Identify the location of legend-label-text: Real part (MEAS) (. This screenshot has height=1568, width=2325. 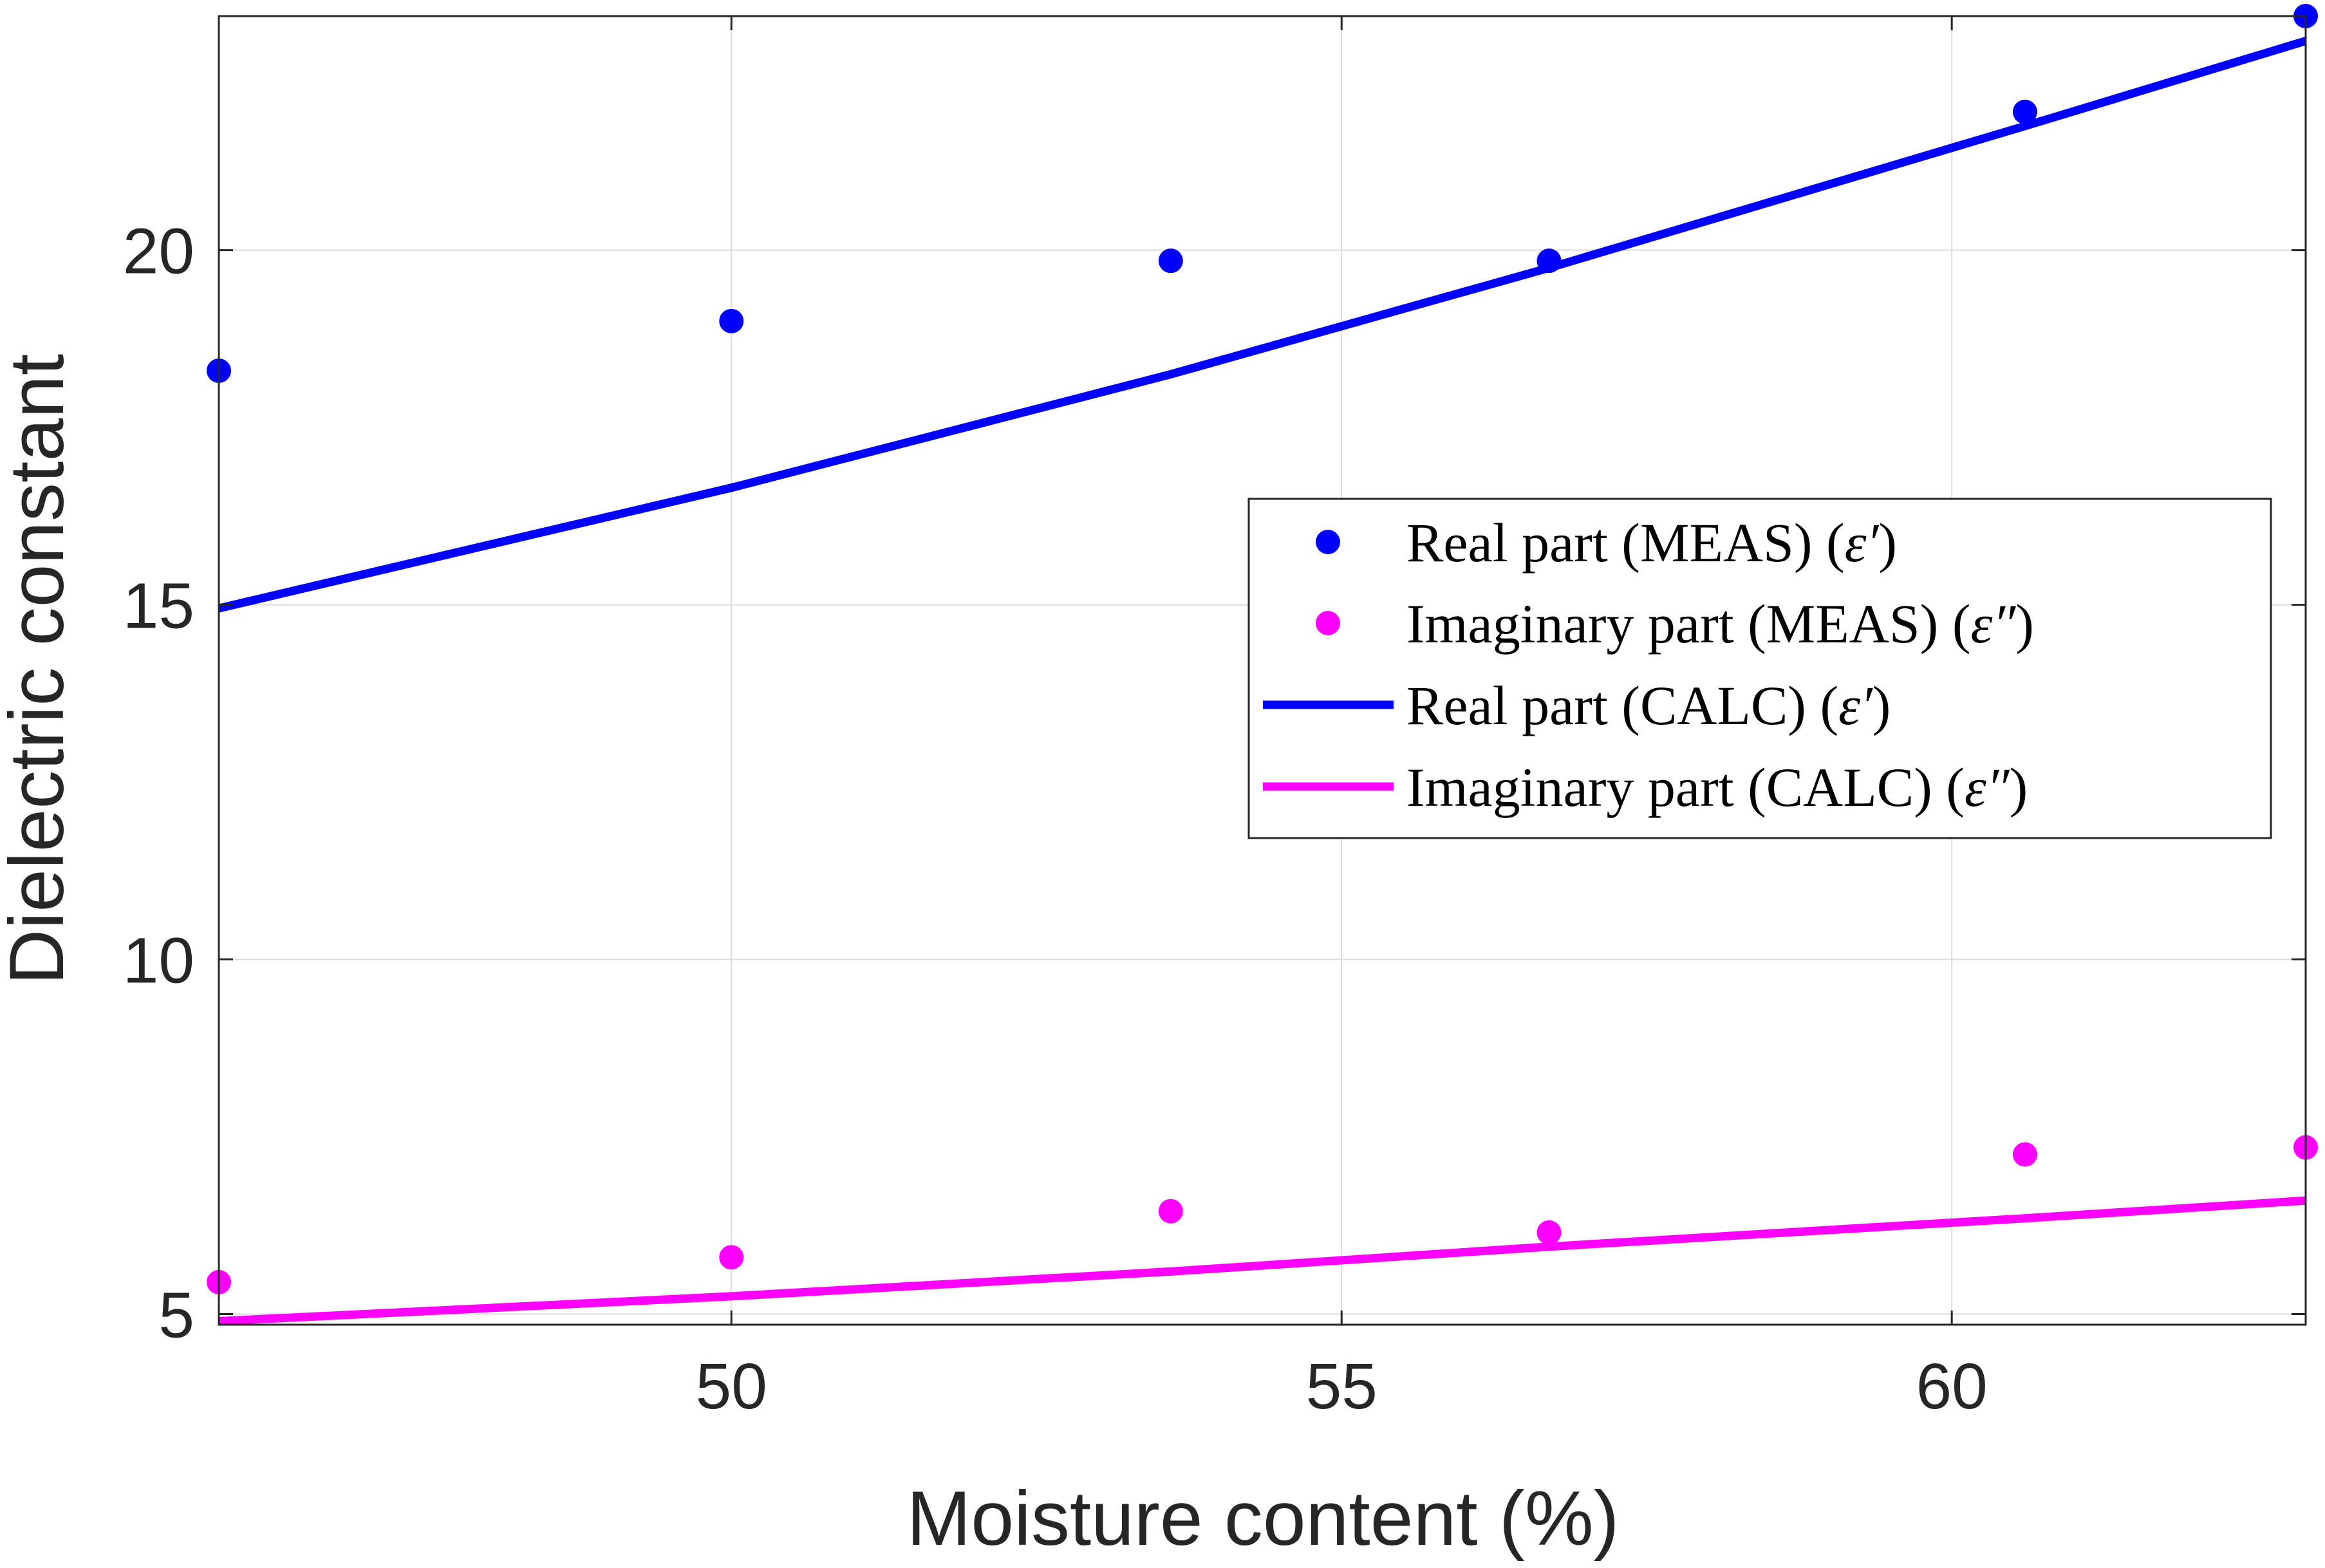
(1625, 543).